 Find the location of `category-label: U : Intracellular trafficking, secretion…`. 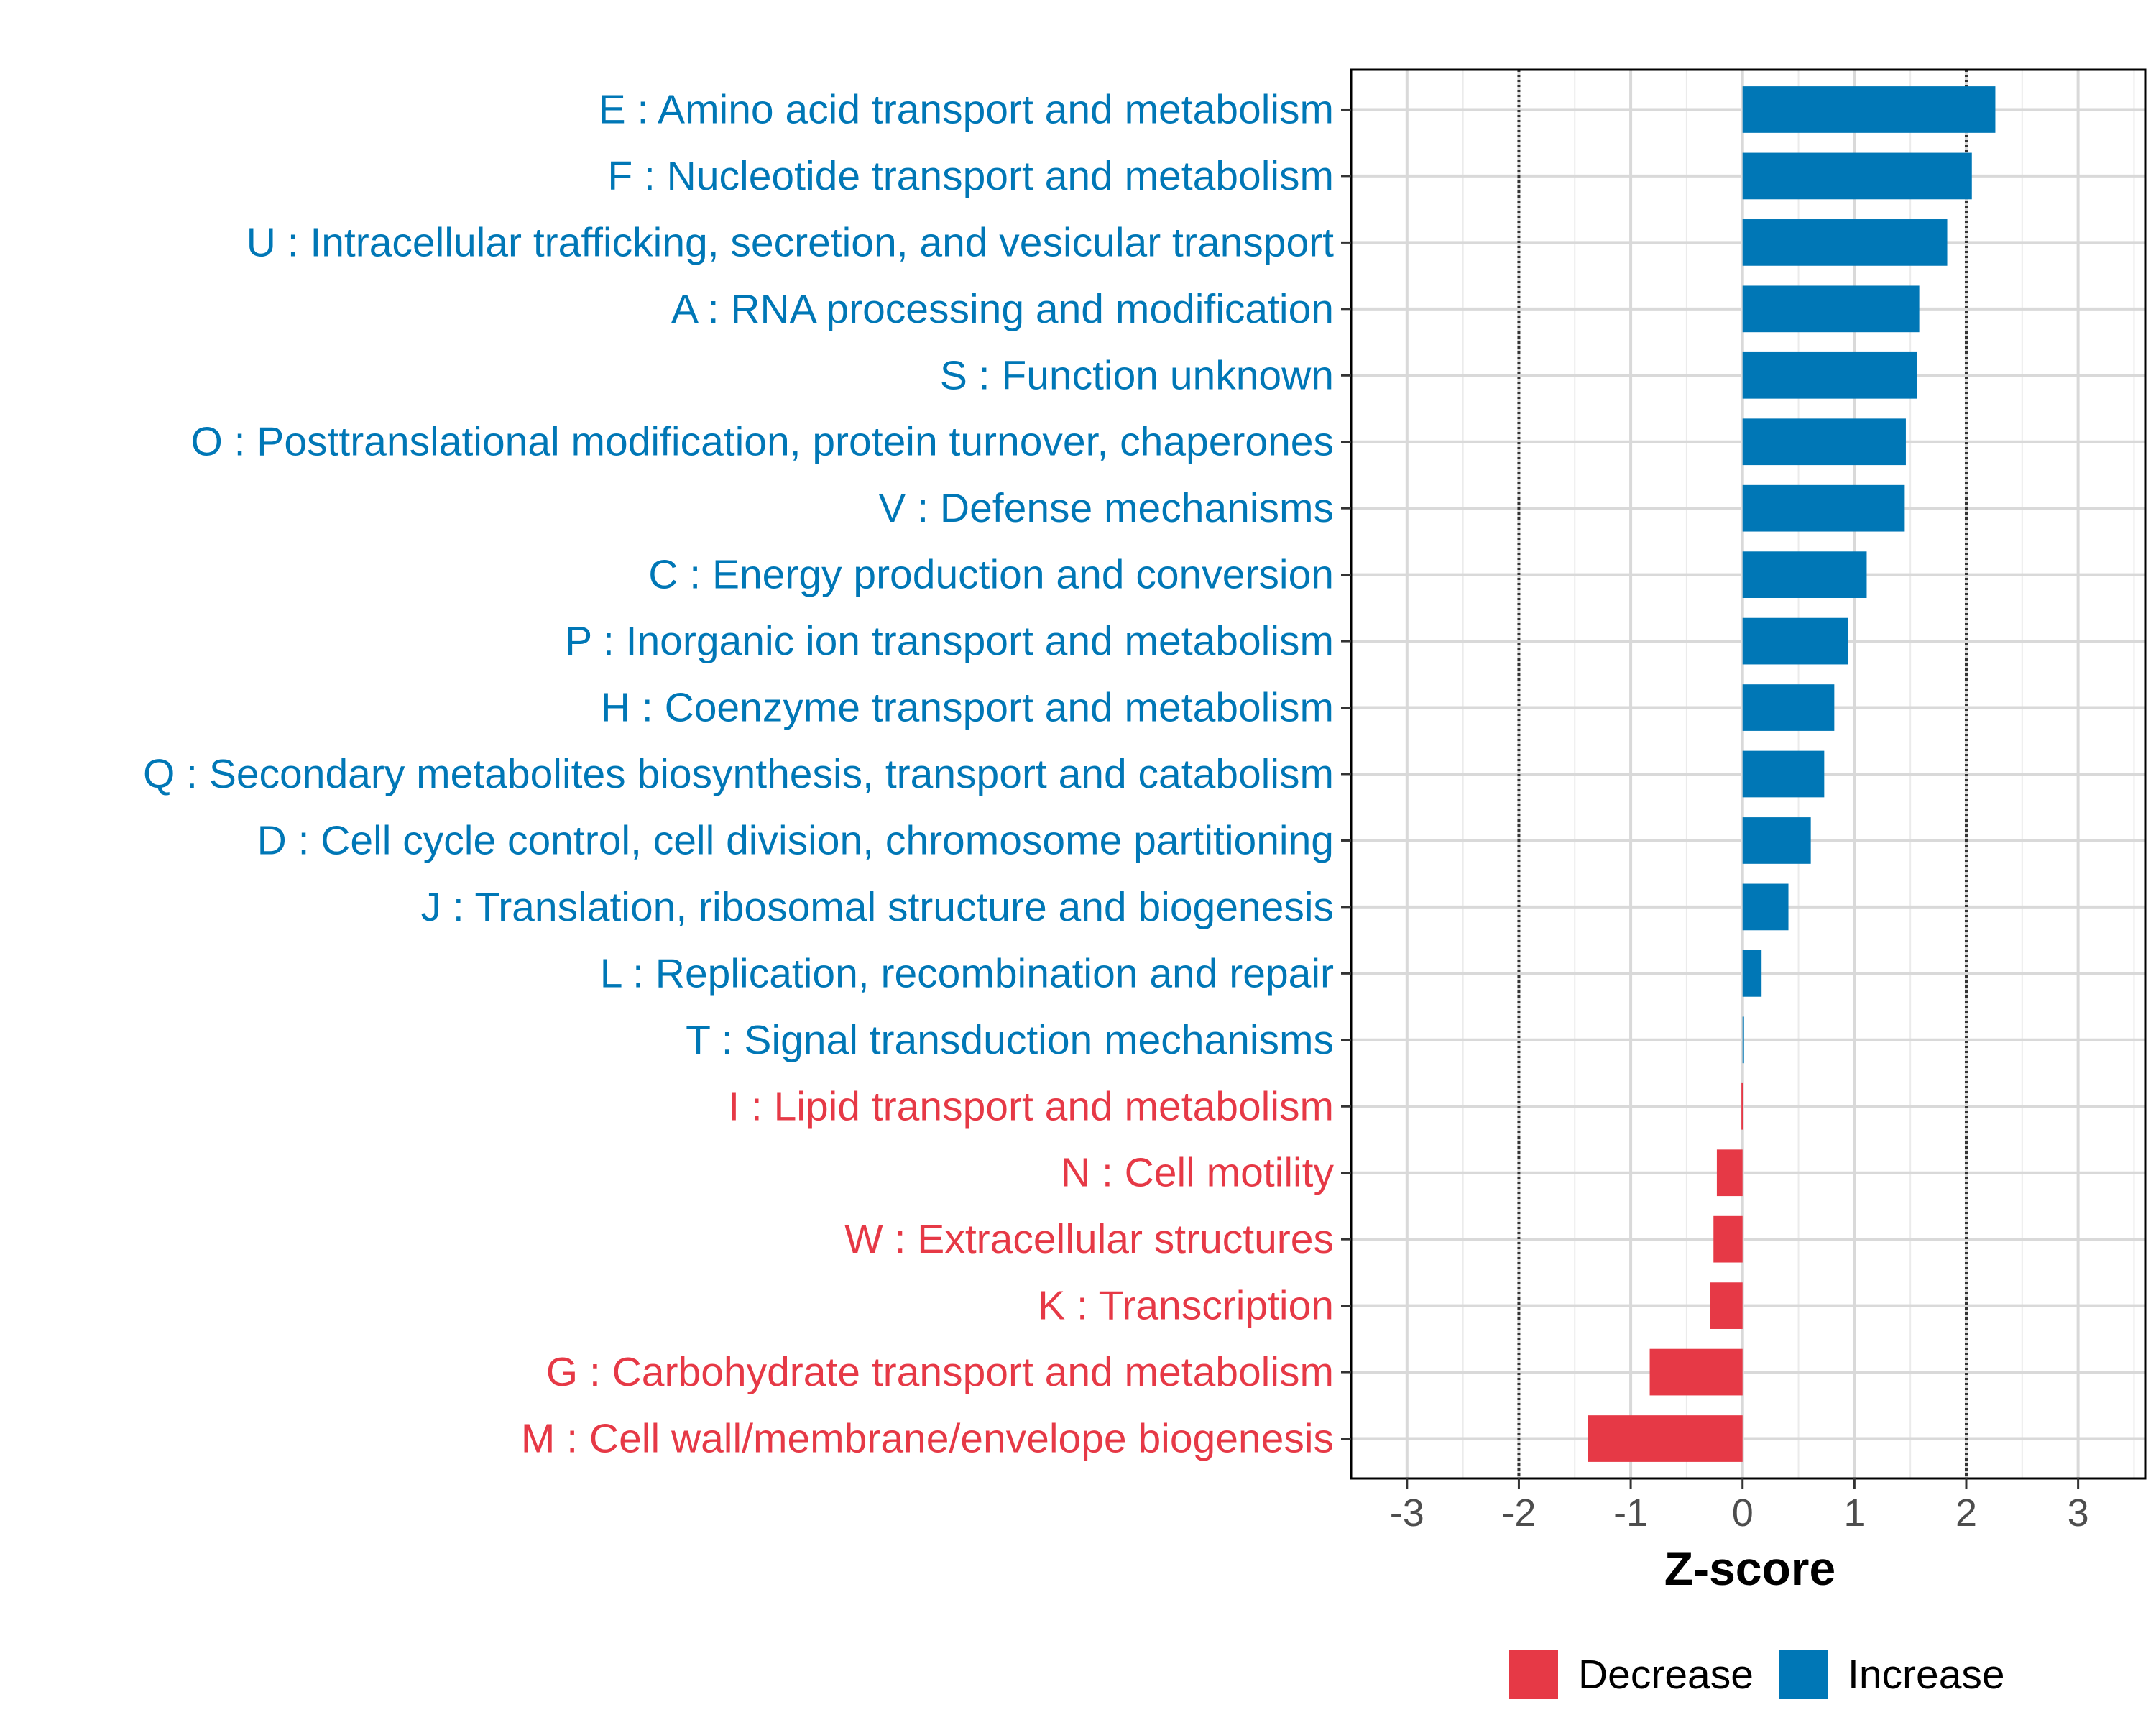

category-label: U : Intracellular trafficking, secretion… is located at coordinates (791, 242).